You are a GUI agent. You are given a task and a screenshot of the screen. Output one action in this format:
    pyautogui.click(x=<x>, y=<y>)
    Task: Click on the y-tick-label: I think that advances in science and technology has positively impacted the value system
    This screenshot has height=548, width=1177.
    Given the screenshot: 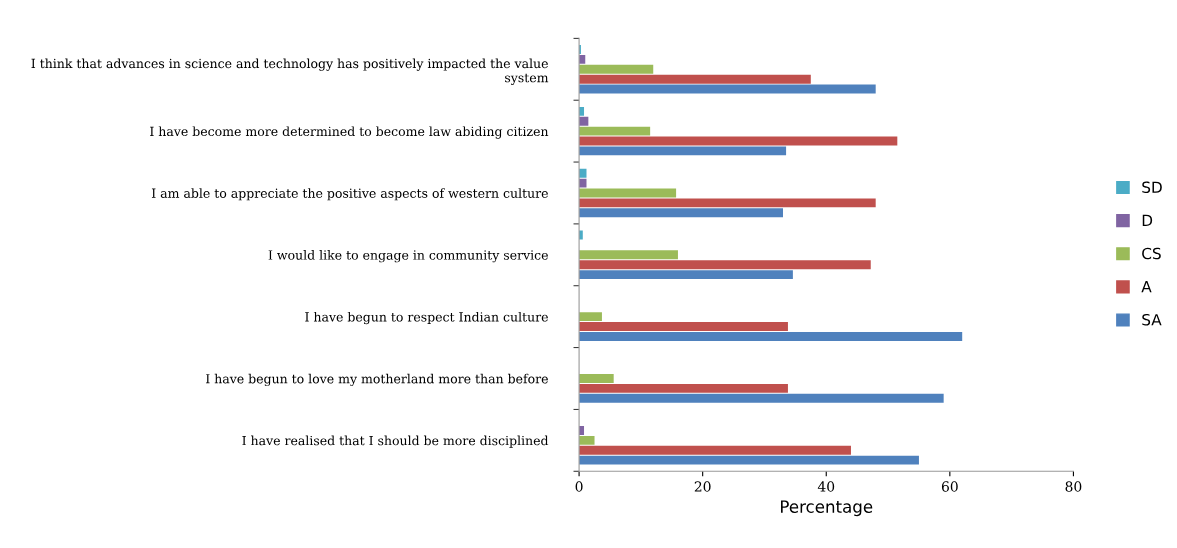 What is the action you would take?
    pyautogui.click(x=290, y=71)
    